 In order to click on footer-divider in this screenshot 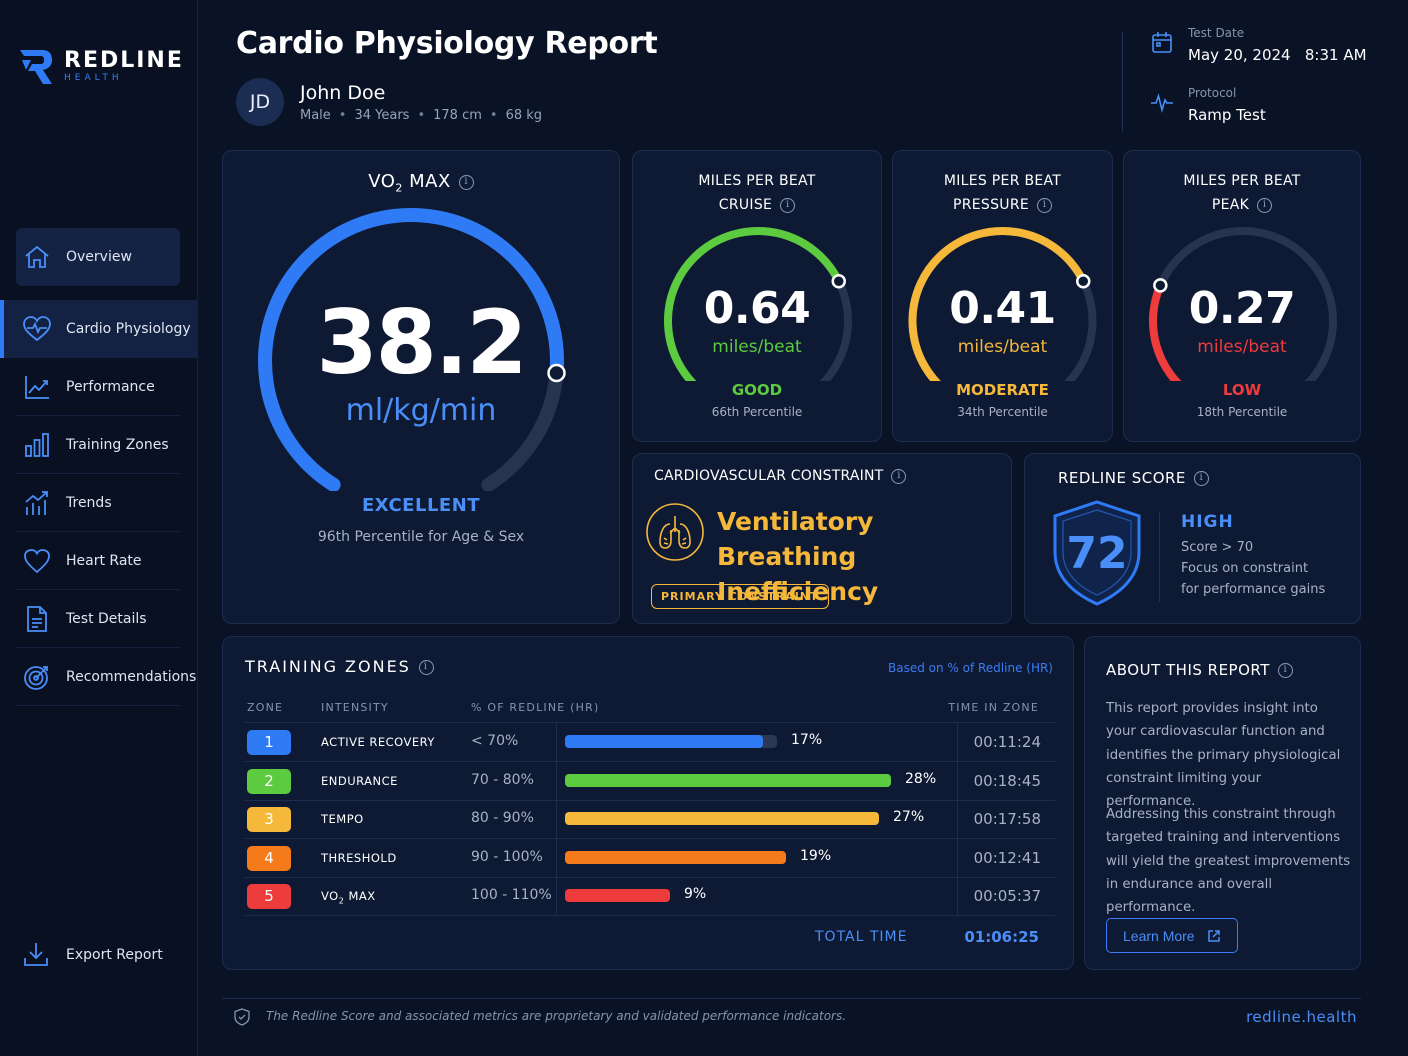, I will do `click(791, 998)`.